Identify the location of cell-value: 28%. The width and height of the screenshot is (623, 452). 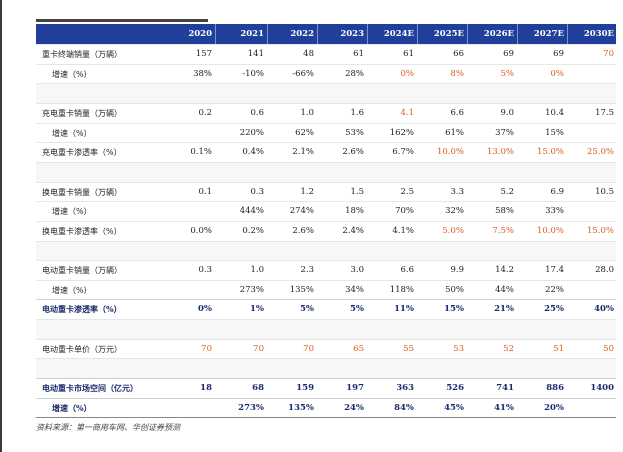
(354, 73).